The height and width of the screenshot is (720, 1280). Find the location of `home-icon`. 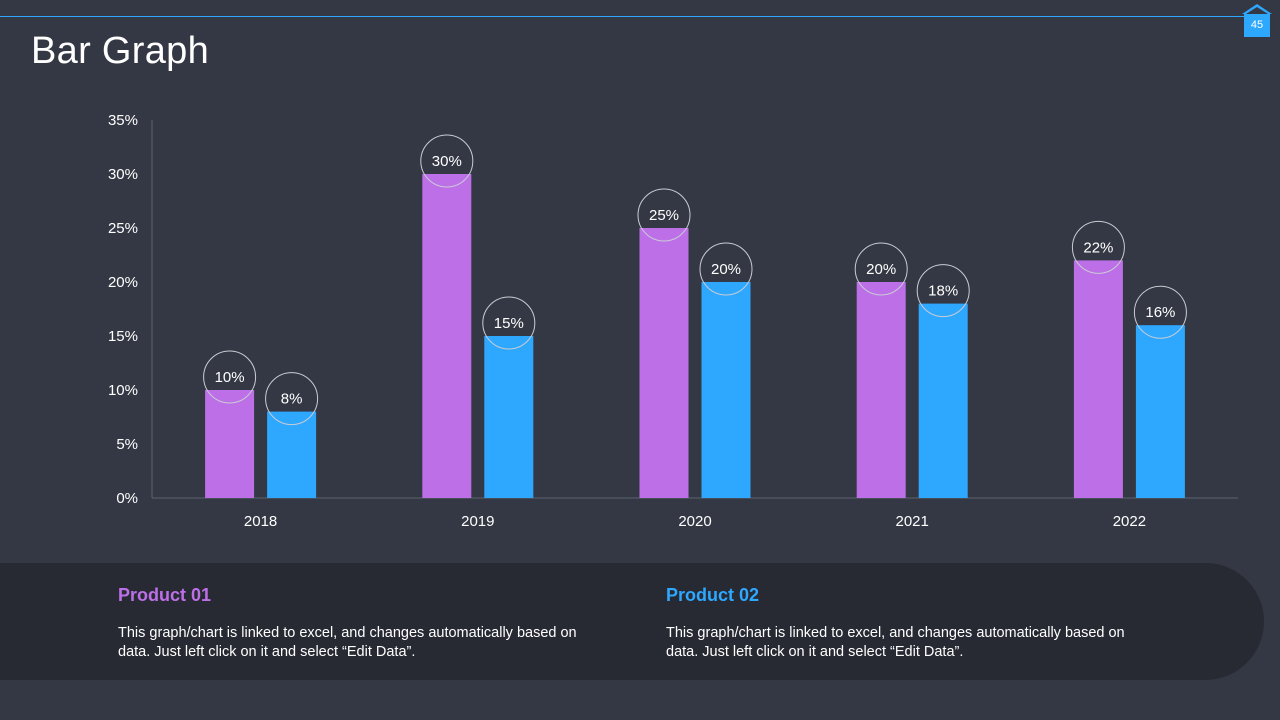

home-icon is located at coordinates (1257, 20).